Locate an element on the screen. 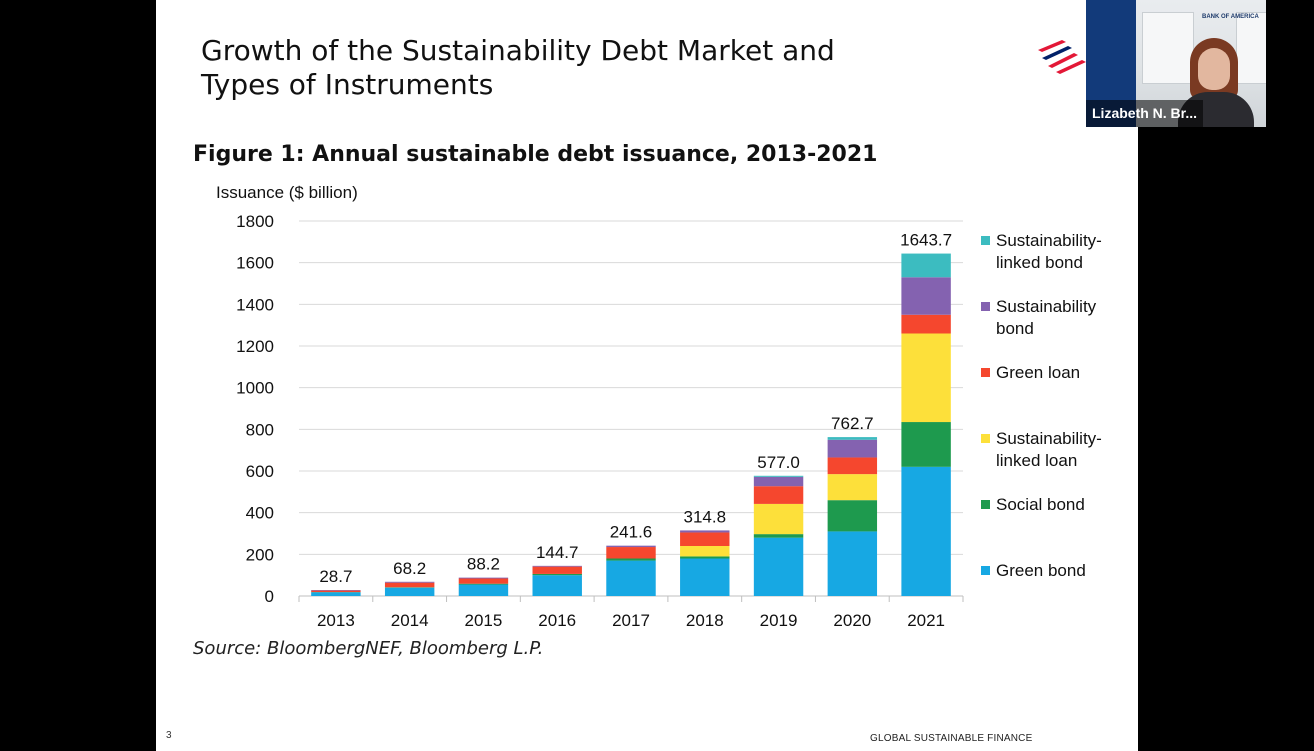 The width and height of the screenshot is (1314, 751). video-background-logo: BANK OF AMERICA is located at coordinates (1230, 17).